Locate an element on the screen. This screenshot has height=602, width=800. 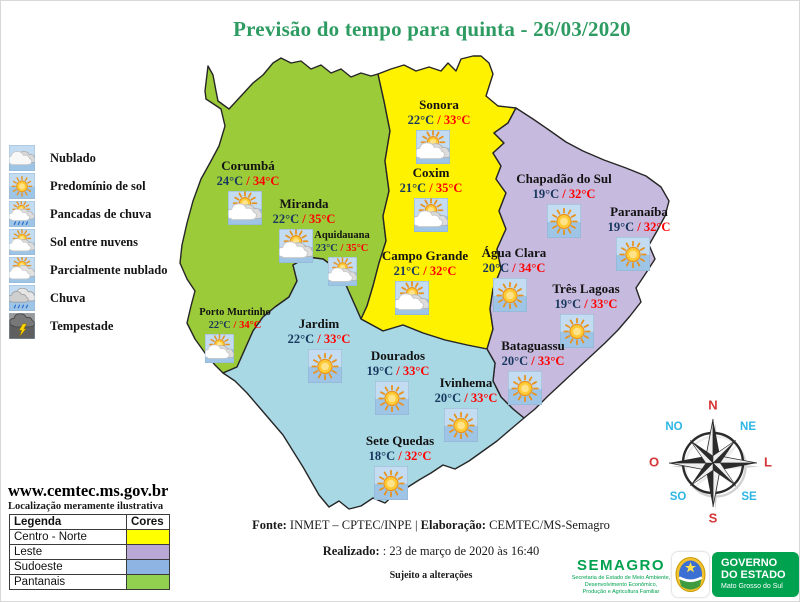
state-coat-of-arms is located at coordinates (690, 574).